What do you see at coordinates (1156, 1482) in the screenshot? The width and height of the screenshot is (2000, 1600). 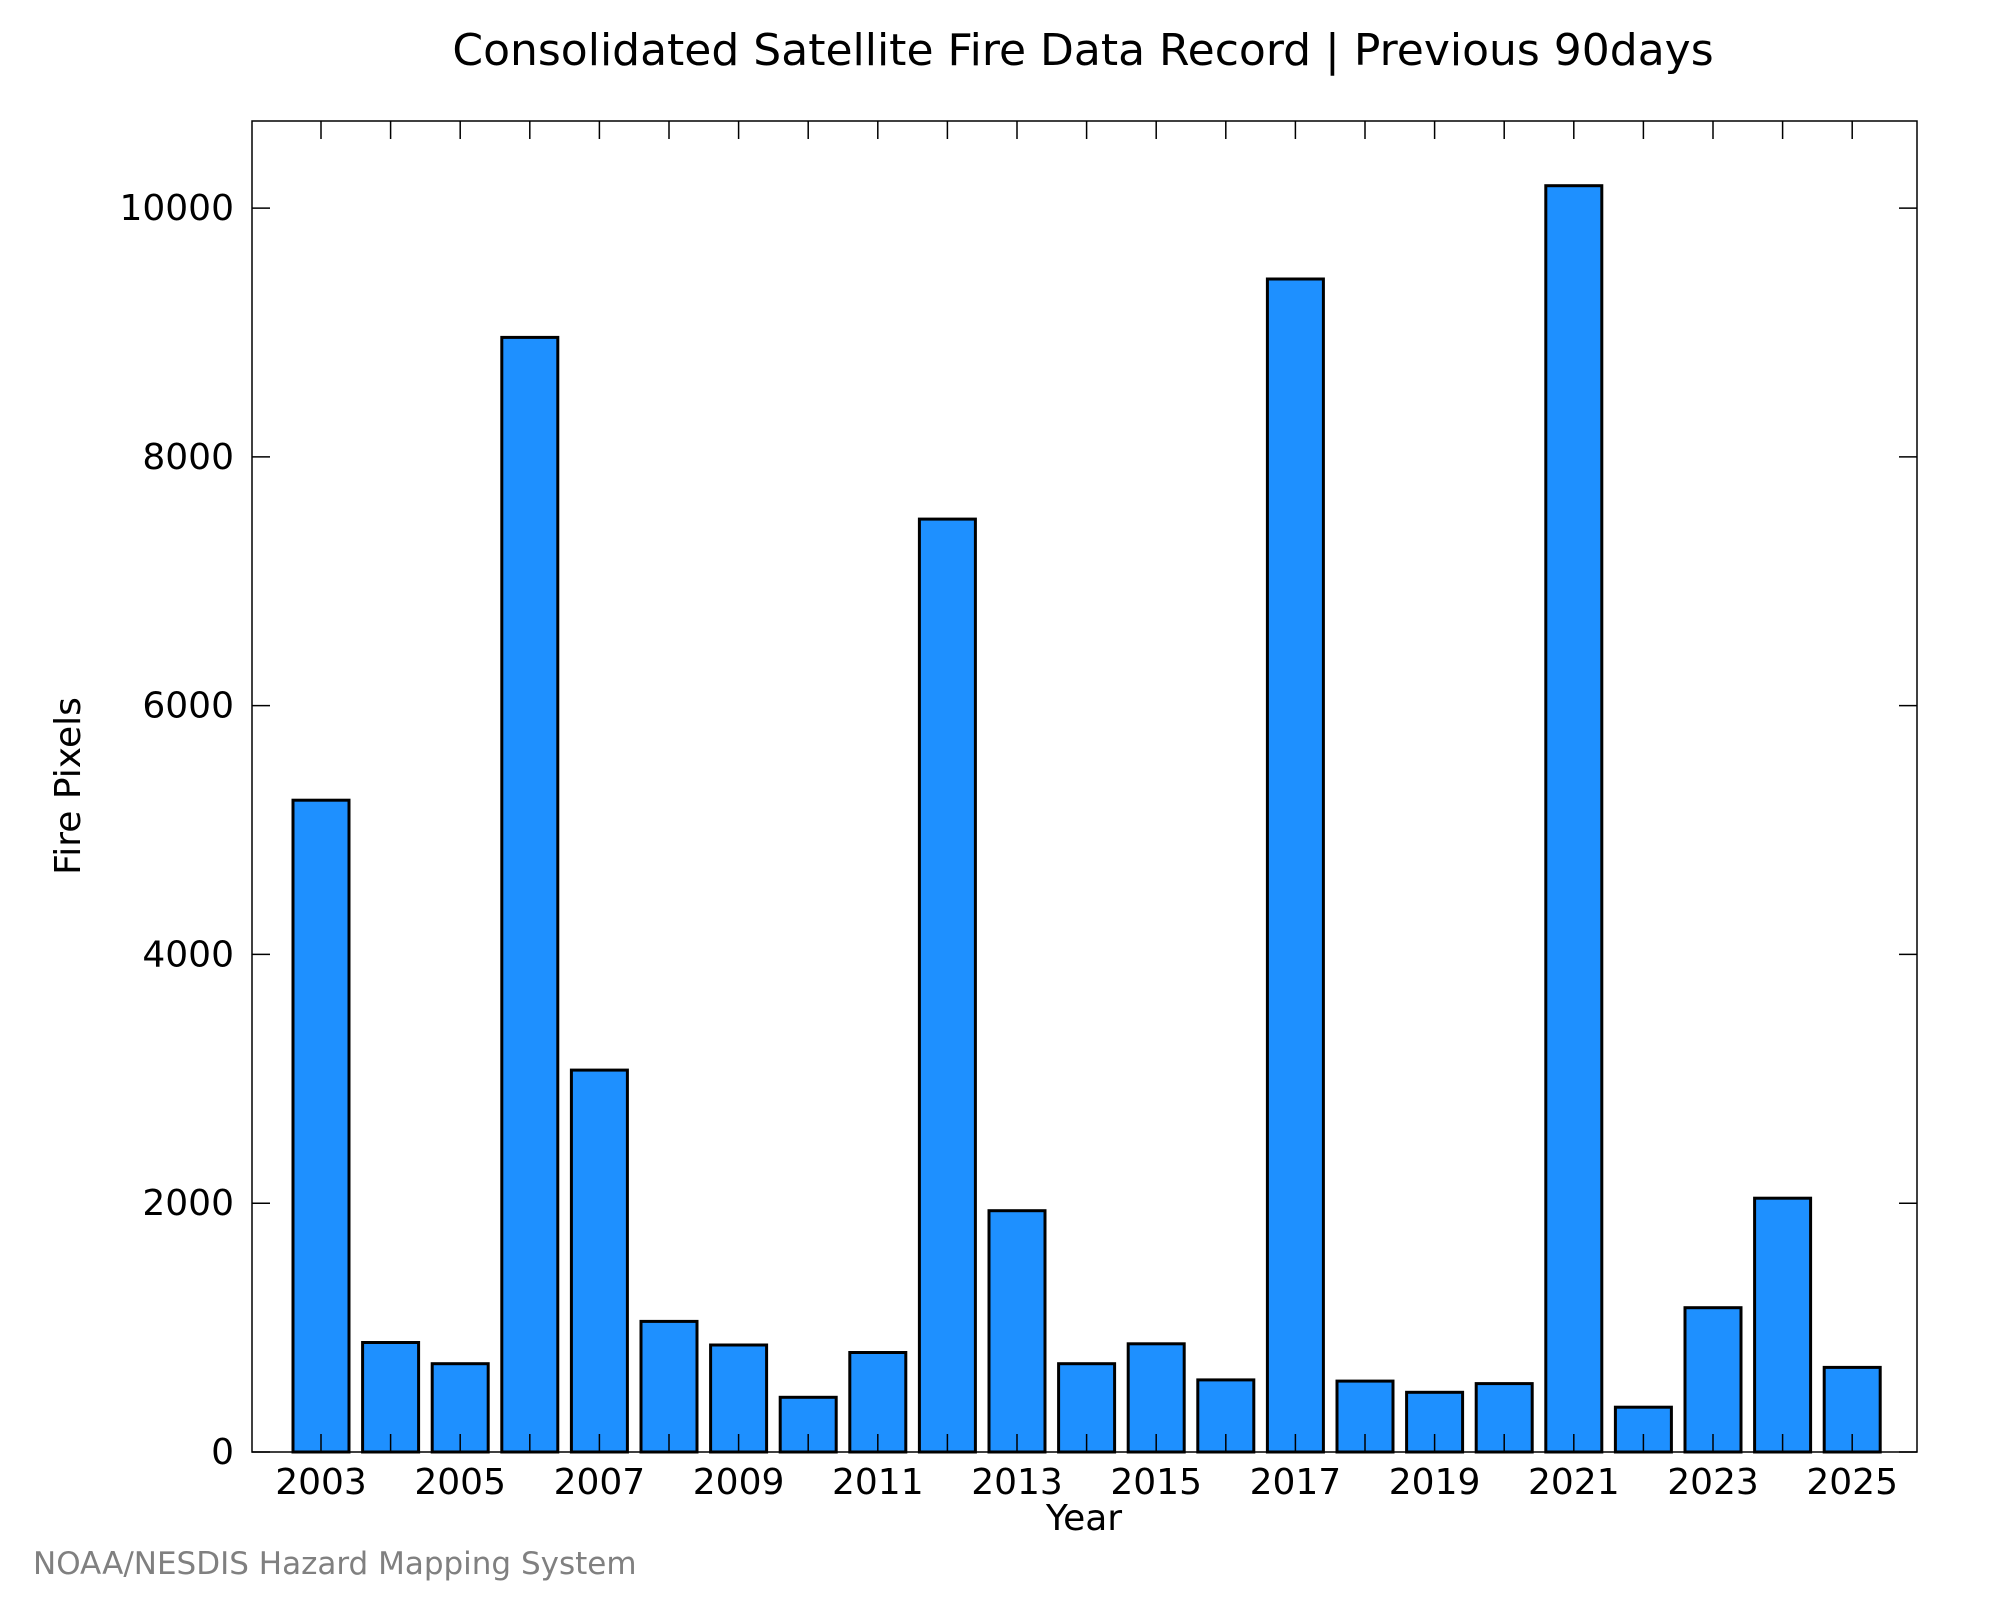 I see `x-tick-label: 2015` at bounding box center [1156, 1482].